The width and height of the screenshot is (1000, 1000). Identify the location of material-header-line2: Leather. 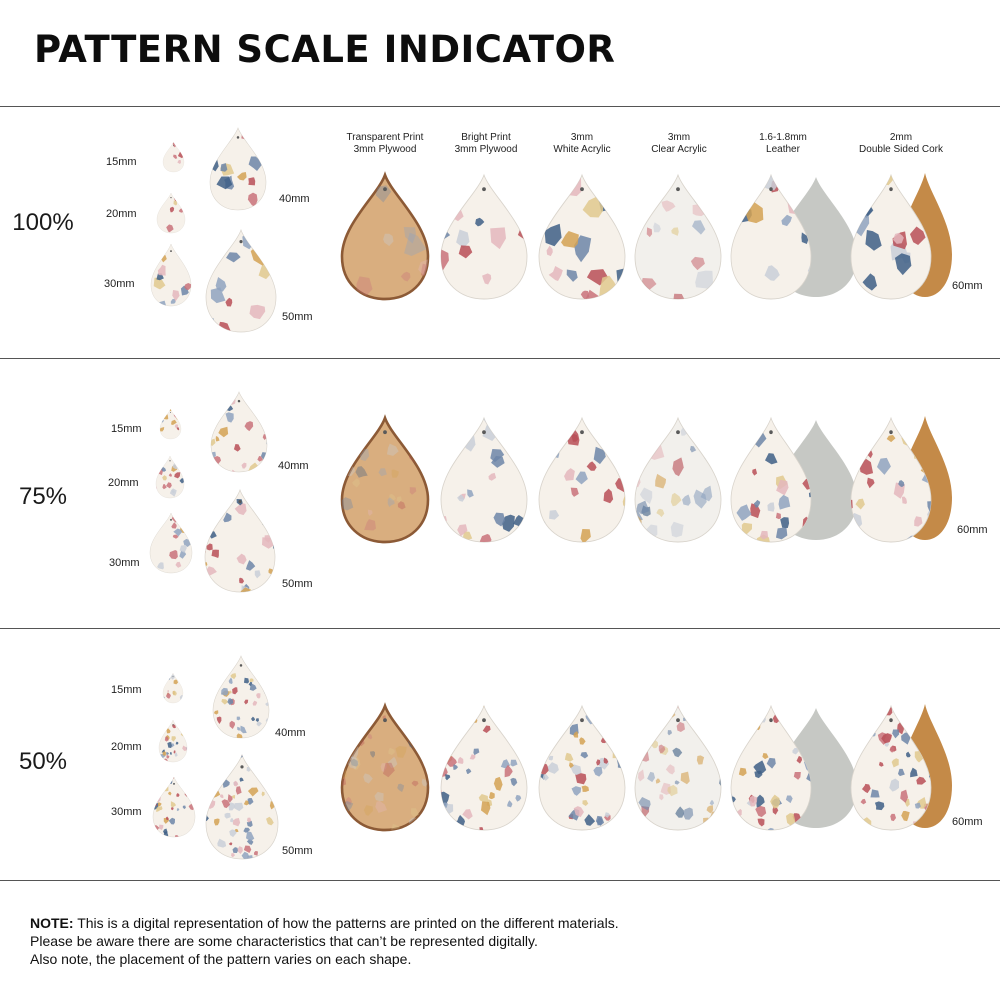
(783, 149).